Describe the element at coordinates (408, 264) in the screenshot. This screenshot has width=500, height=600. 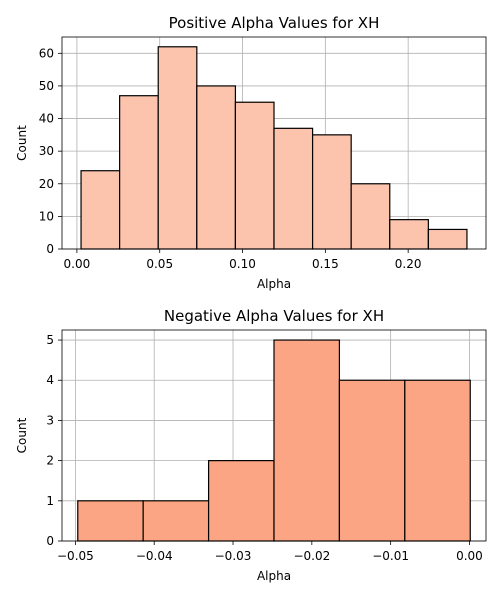
I see `x-tick-label: 0.20` at that location.